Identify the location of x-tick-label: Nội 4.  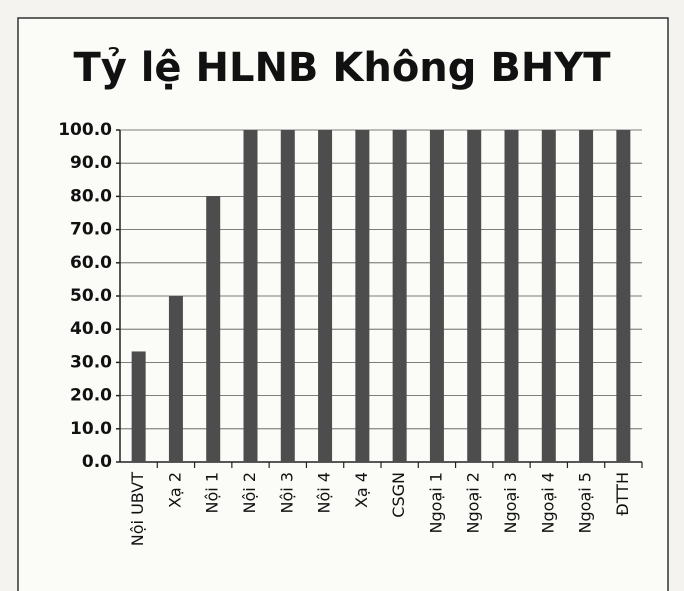
(324, 492).